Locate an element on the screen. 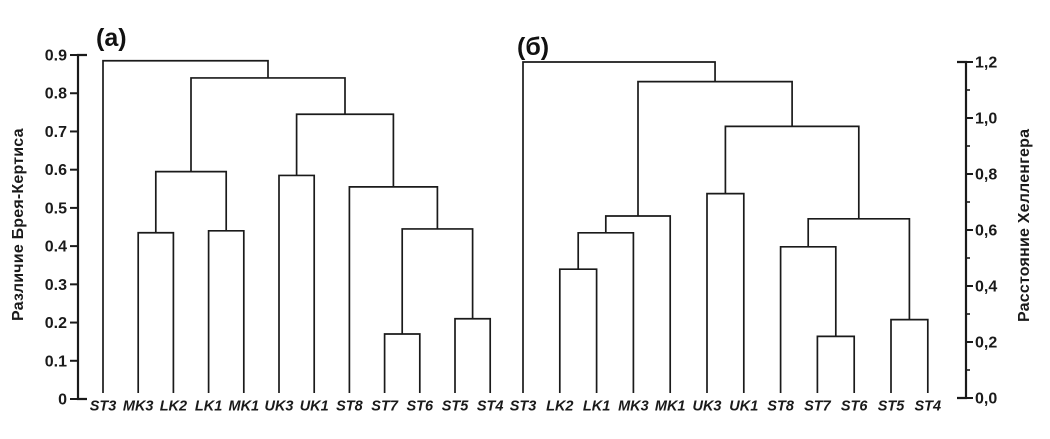  y-tick-label: 0.4 is located at coordinates (56, 247).